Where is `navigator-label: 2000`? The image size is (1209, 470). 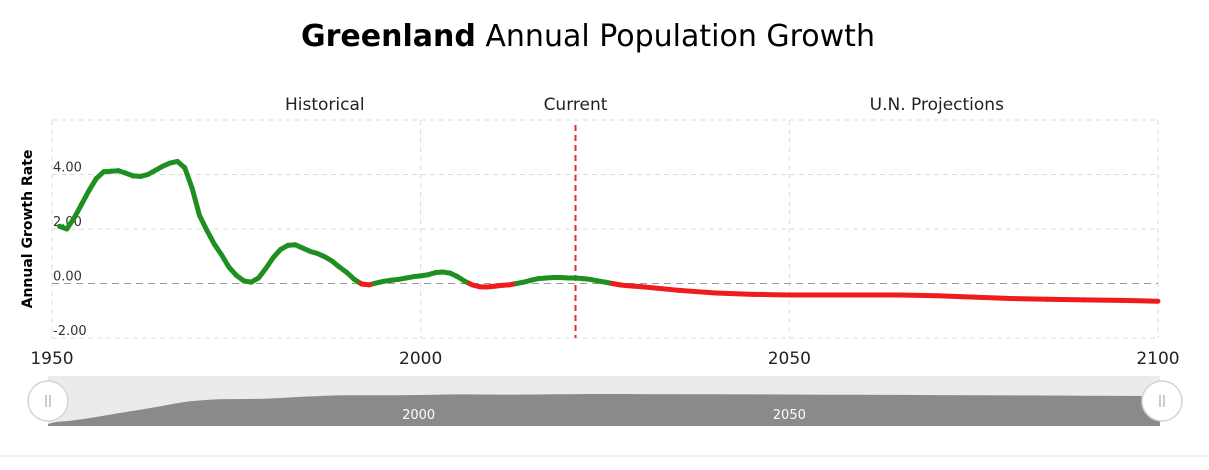 navigator-label: 2000 is located at coordinates (418, 415).